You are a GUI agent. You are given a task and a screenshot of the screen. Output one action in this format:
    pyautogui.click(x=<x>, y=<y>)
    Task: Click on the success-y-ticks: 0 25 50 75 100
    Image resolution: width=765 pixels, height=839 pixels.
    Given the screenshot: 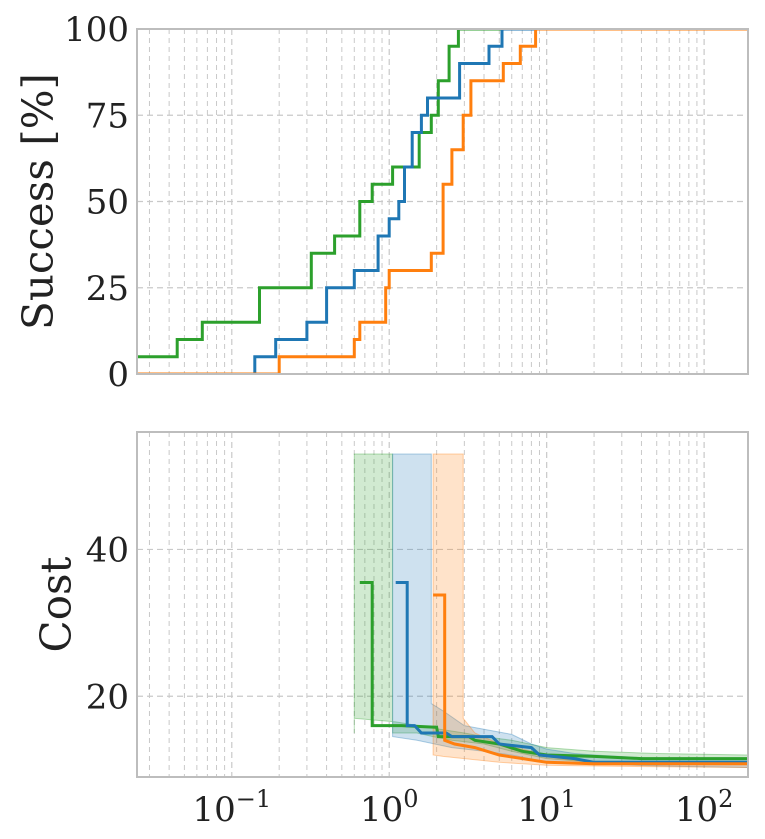 What is the action you would take?
    pyautogui.click(x=96, y=202)
    